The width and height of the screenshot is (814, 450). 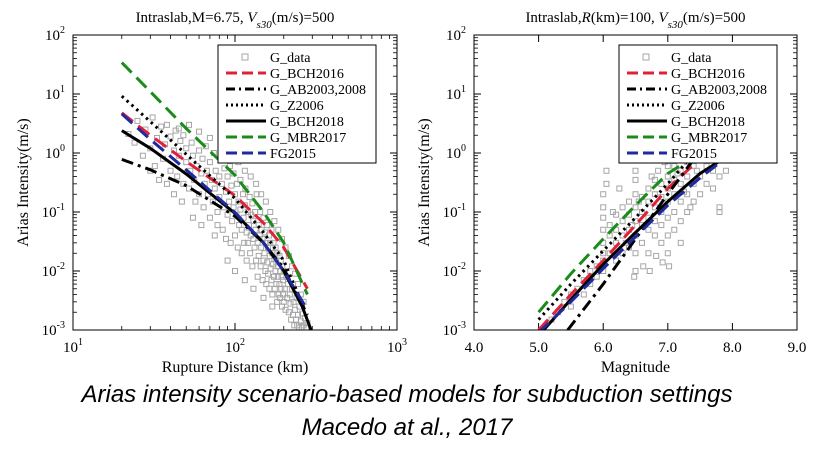 I want to click on legend-label-g-ab2003-2008: G_AB2003,2008, so click(x=719, y=90).